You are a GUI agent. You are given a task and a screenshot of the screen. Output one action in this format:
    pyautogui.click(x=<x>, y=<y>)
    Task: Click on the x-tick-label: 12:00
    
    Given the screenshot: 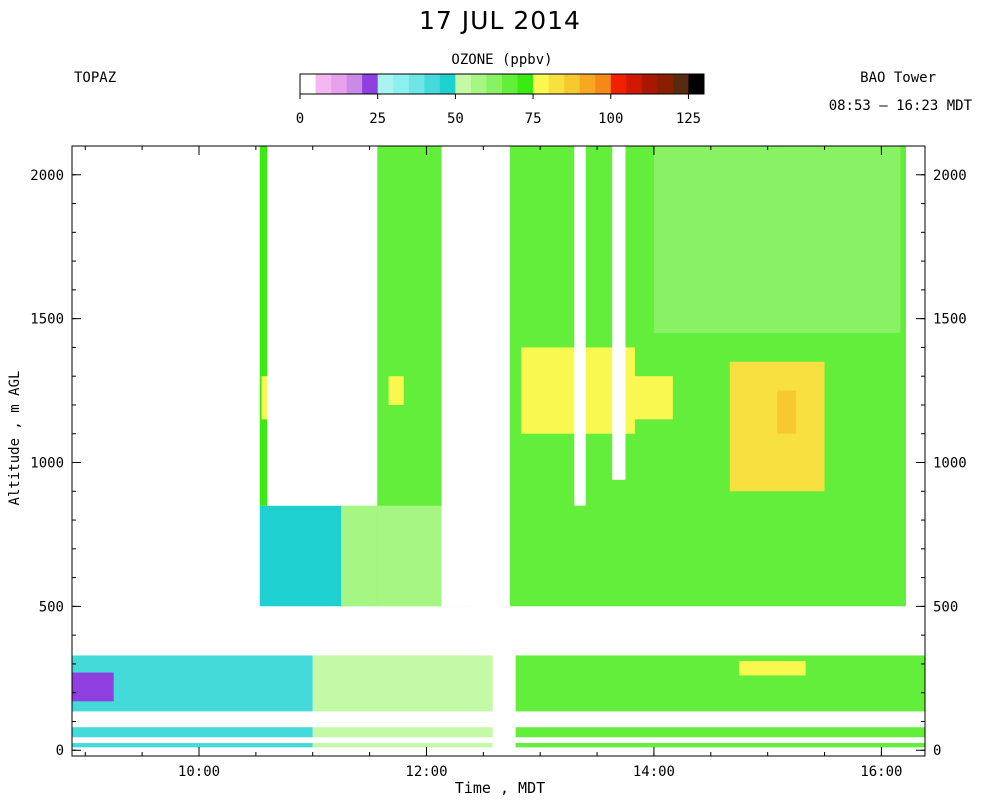 What is the action you would take?
    pyautogui.click(x=426, y=772)
    